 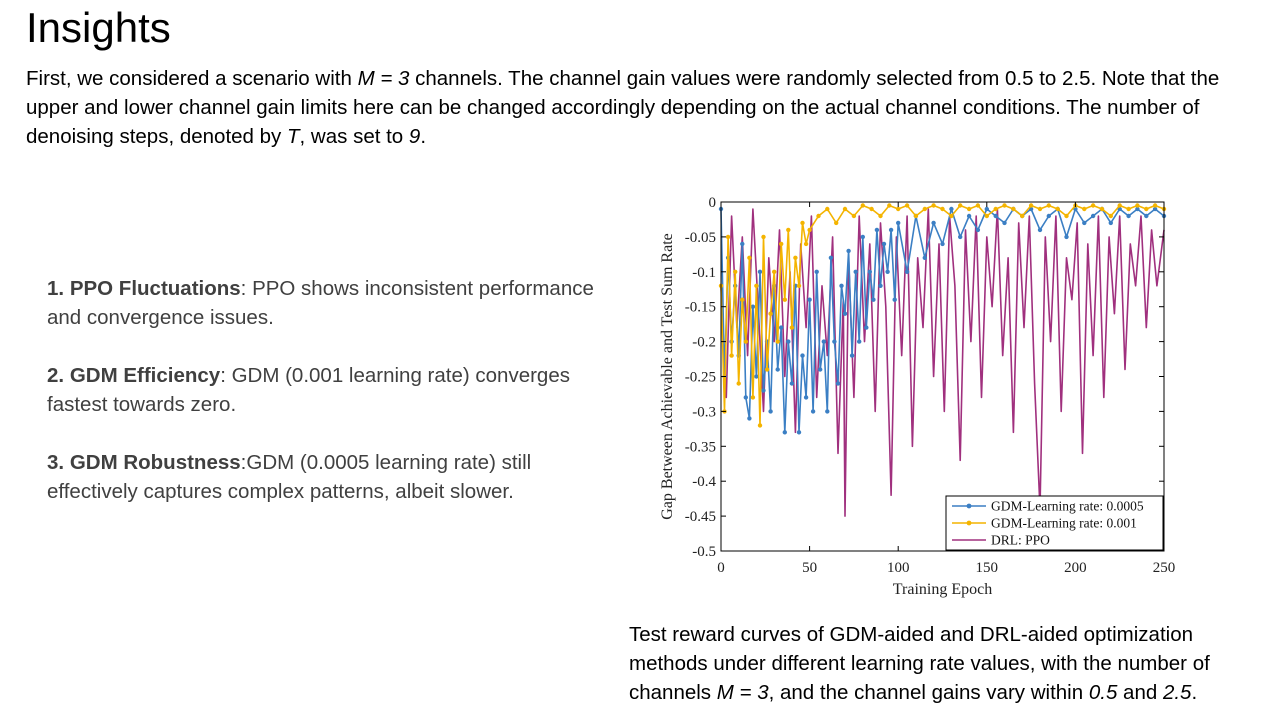 What do you see at coordinates (192, 78) in the screenshot?
I see `intro-text-1: First, we considered a scenario with` at bounding box center [192, 78].